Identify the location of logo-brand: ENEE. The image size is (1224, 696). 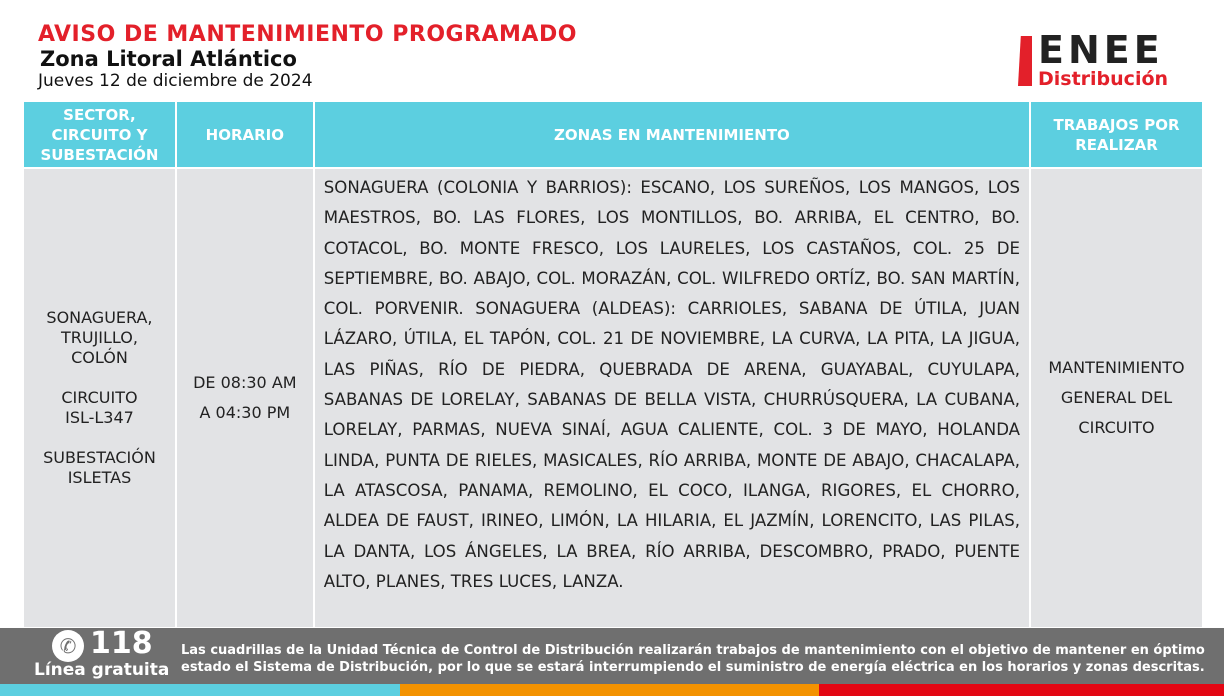
(1101, 50).